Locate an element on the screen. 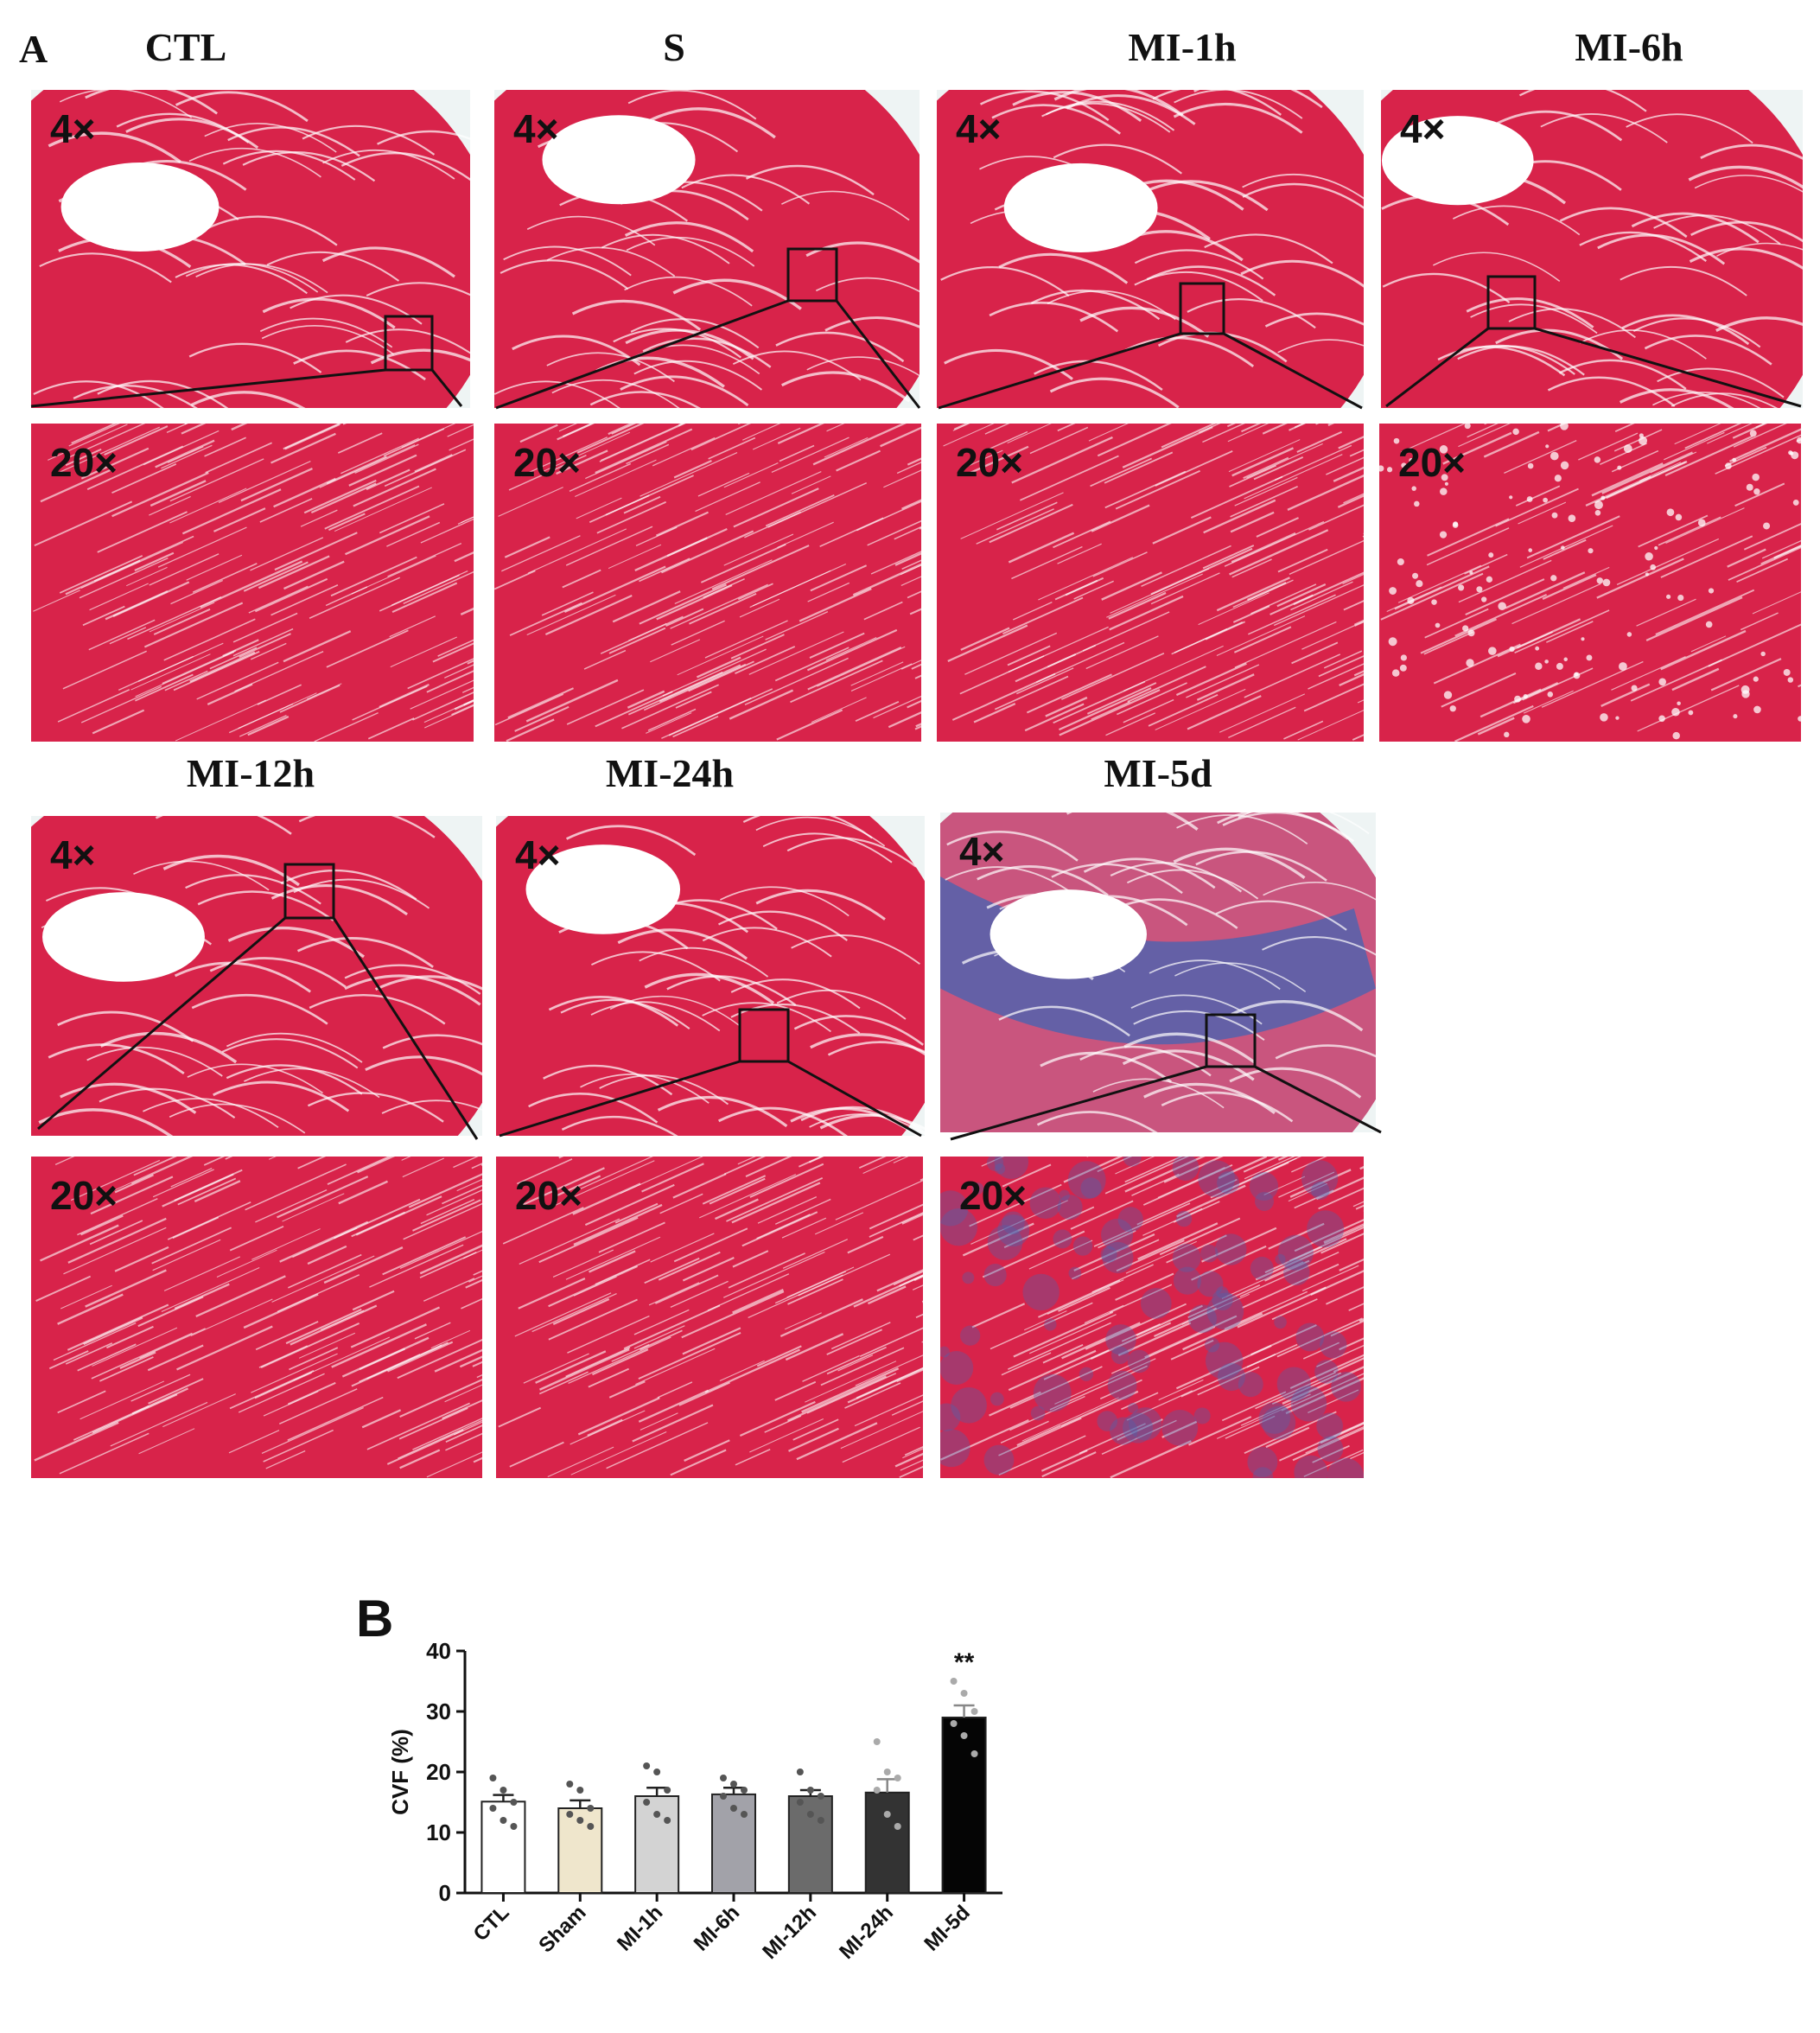 This screenshot has height=2033, width=1820. group-title-mi-12h: MI-12h is located at coordinates (251, 773).